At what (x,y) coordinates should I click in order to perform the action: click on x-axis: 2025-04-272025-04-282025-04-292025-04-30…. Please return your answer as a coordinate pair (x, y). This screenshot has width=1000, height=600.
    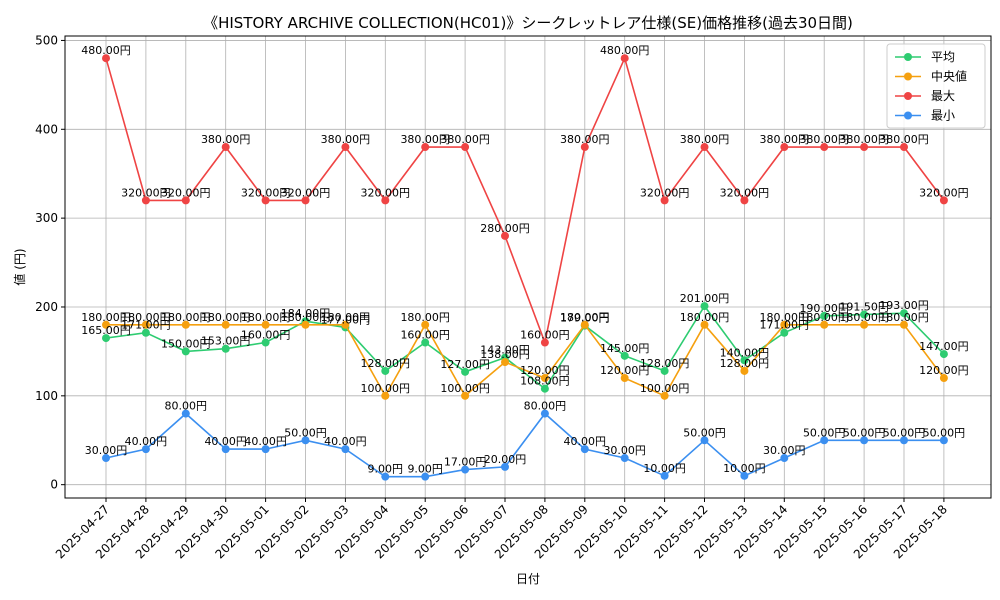
    Looking at the image, I should click on (501, 529).